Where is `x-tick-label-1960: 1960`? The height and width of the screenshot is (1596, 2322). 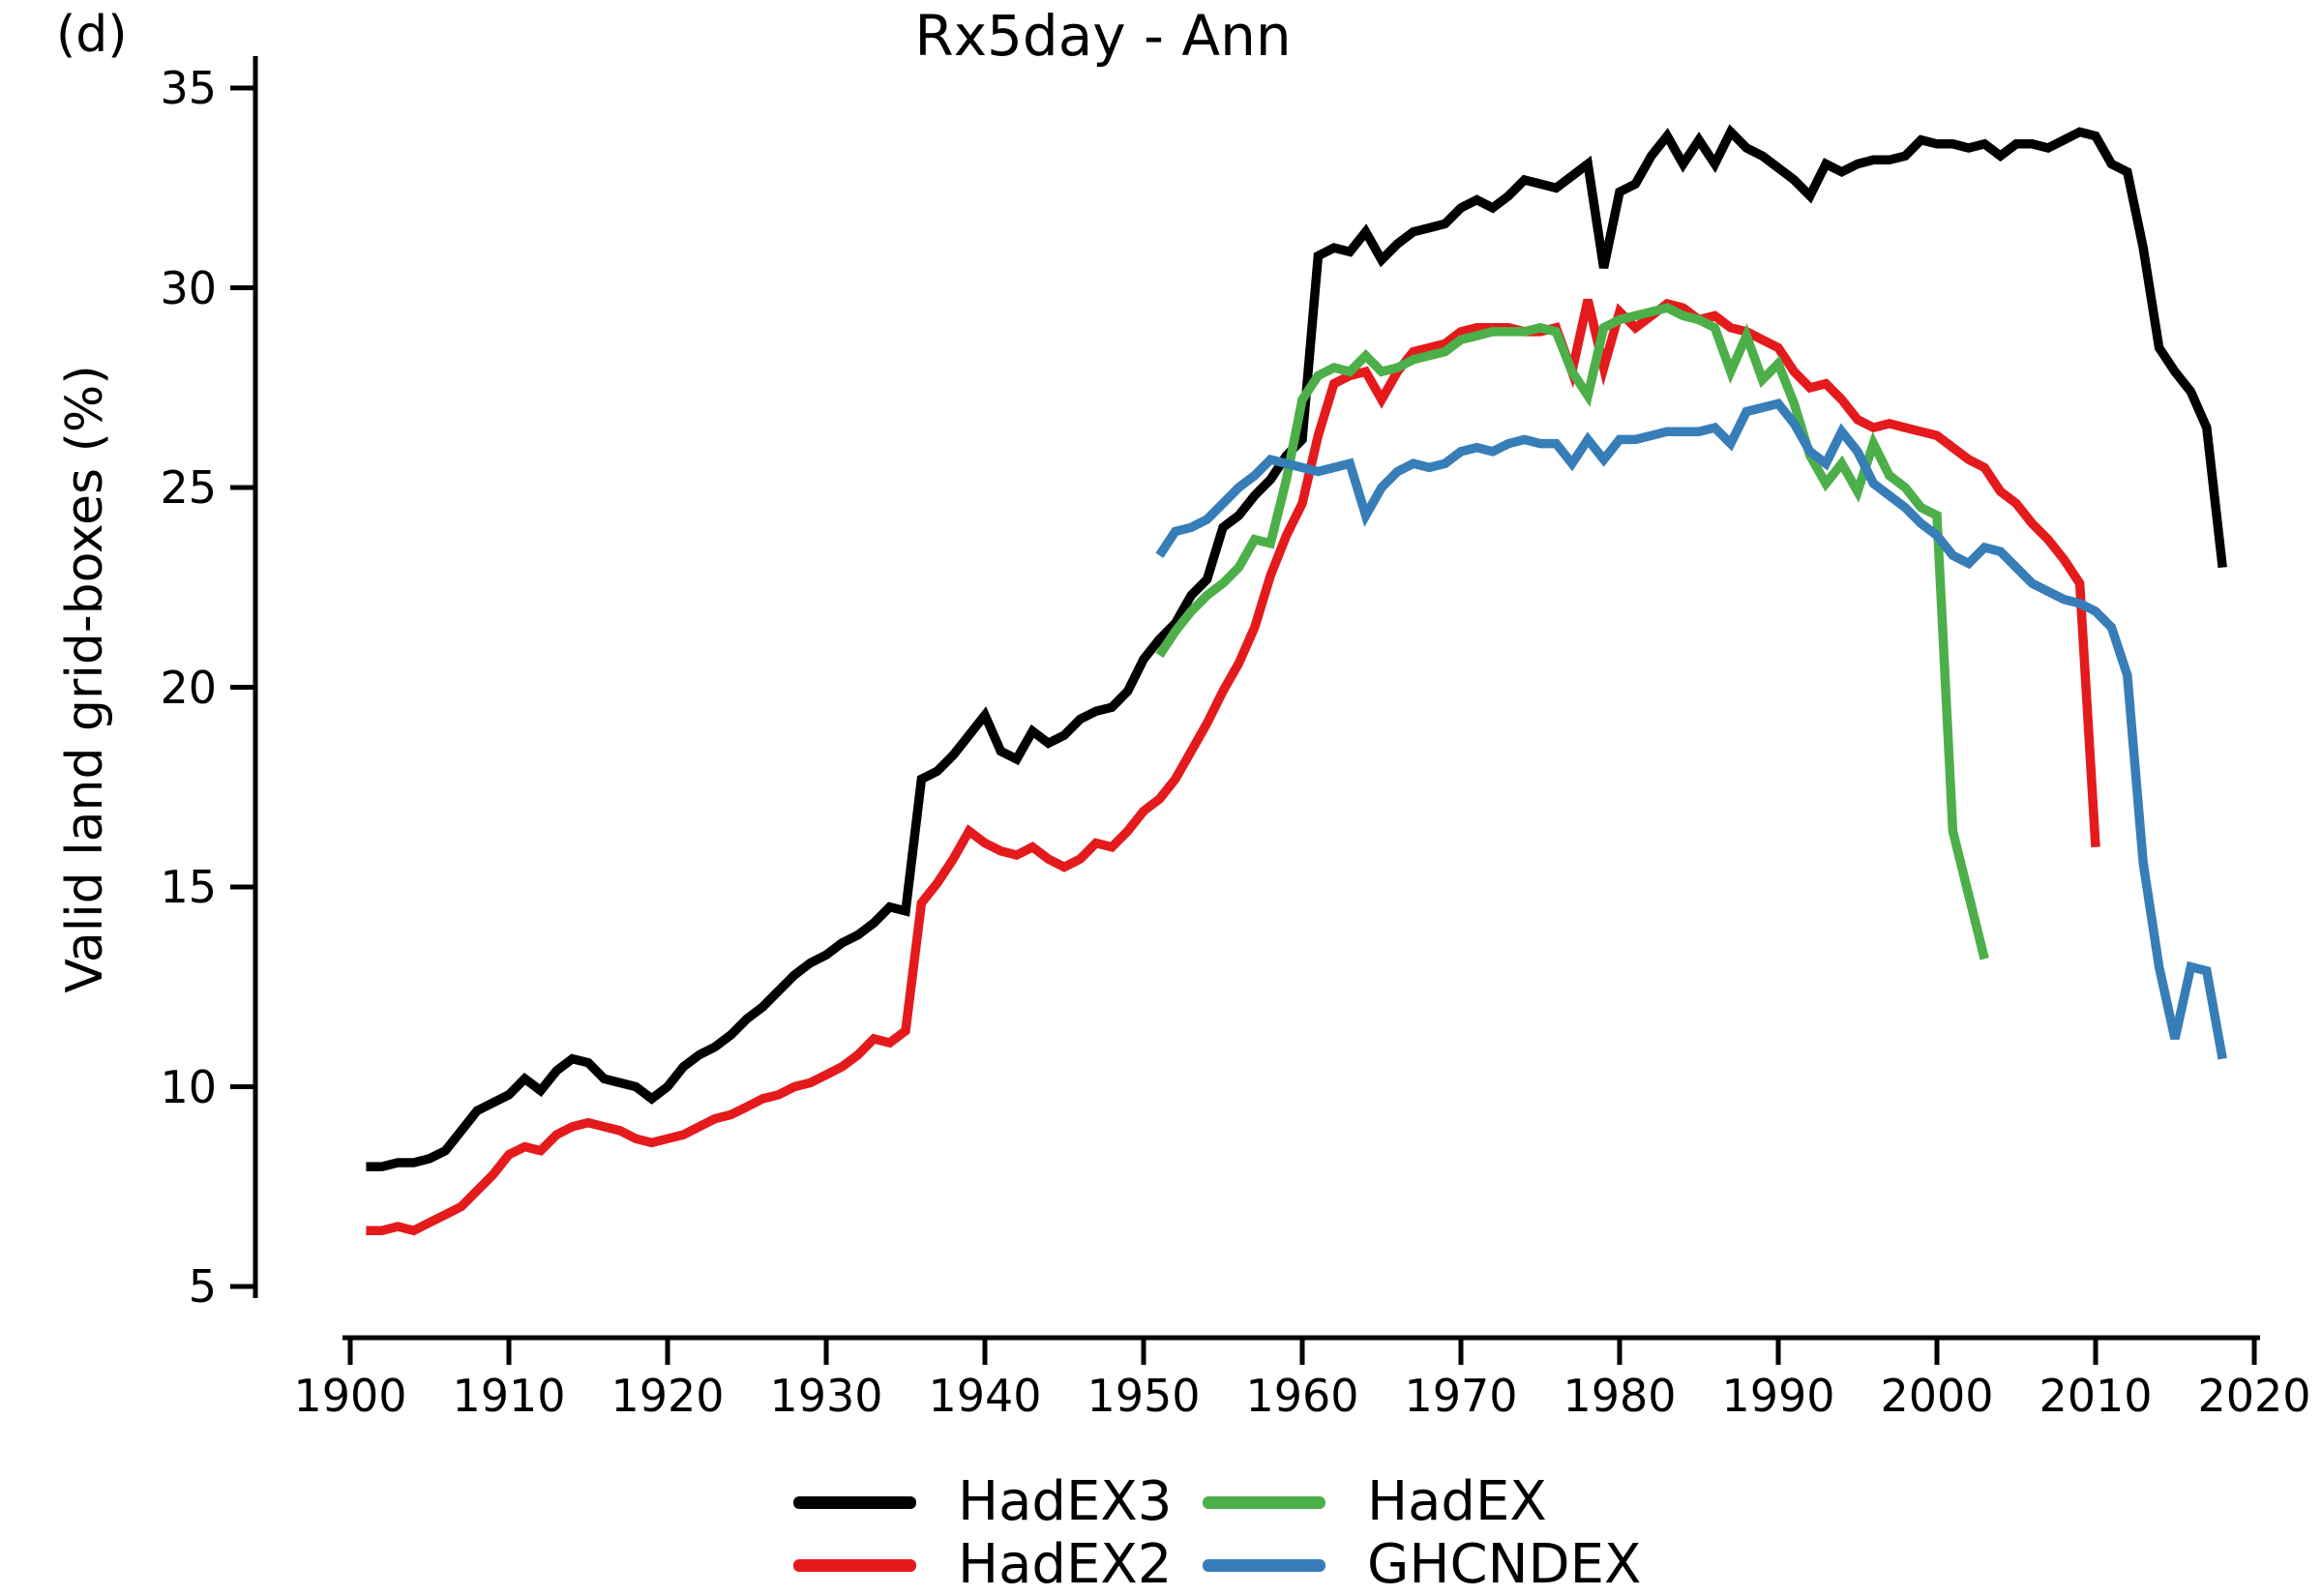
x-tick-label-1960: 1960 is located at coordinates (1302, 1396).